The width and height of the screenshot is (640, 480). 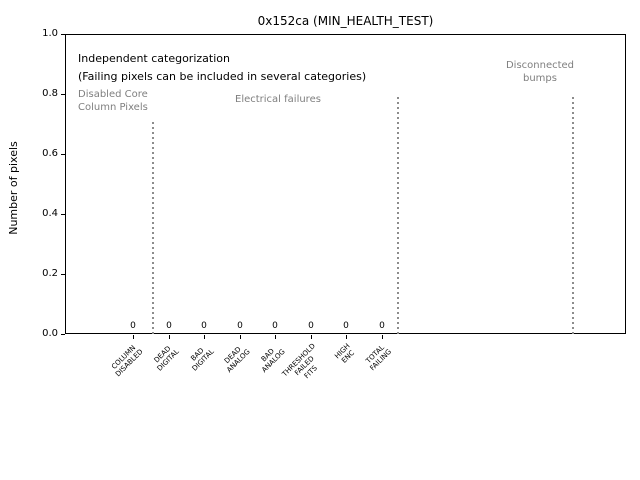 I want to click on y-tick-label: 0.2, so click(x=50, y=273).